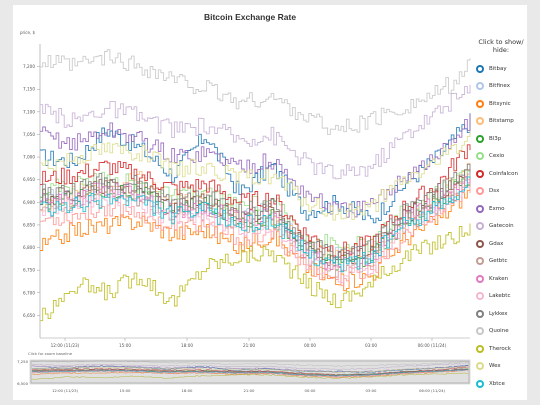 This screenshot has width=540, height=405. Describe the element at coordinates (506, 367) in the screenshot. I see `legend-item-wex: Wex` at that location.